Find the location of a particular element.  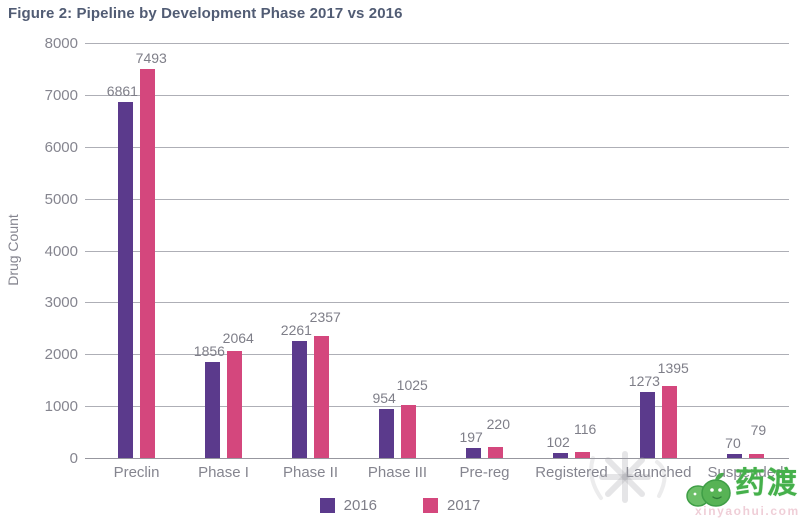

legend: 2016 2017 is located at coordinates (400, 505).